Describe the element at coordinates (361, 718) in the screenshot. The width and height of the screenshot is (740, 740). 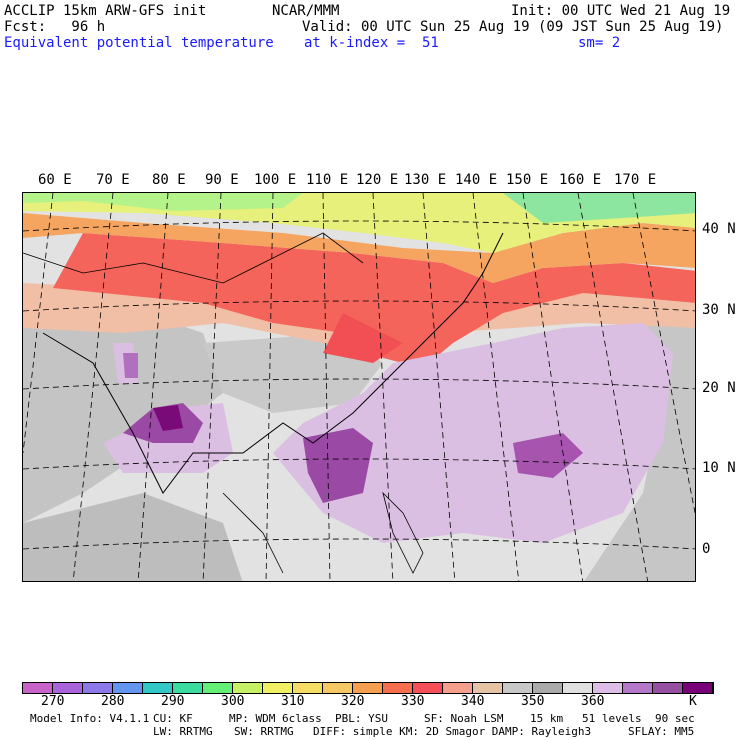
I see `pbl-scheme: PBL: YSU` at that location.